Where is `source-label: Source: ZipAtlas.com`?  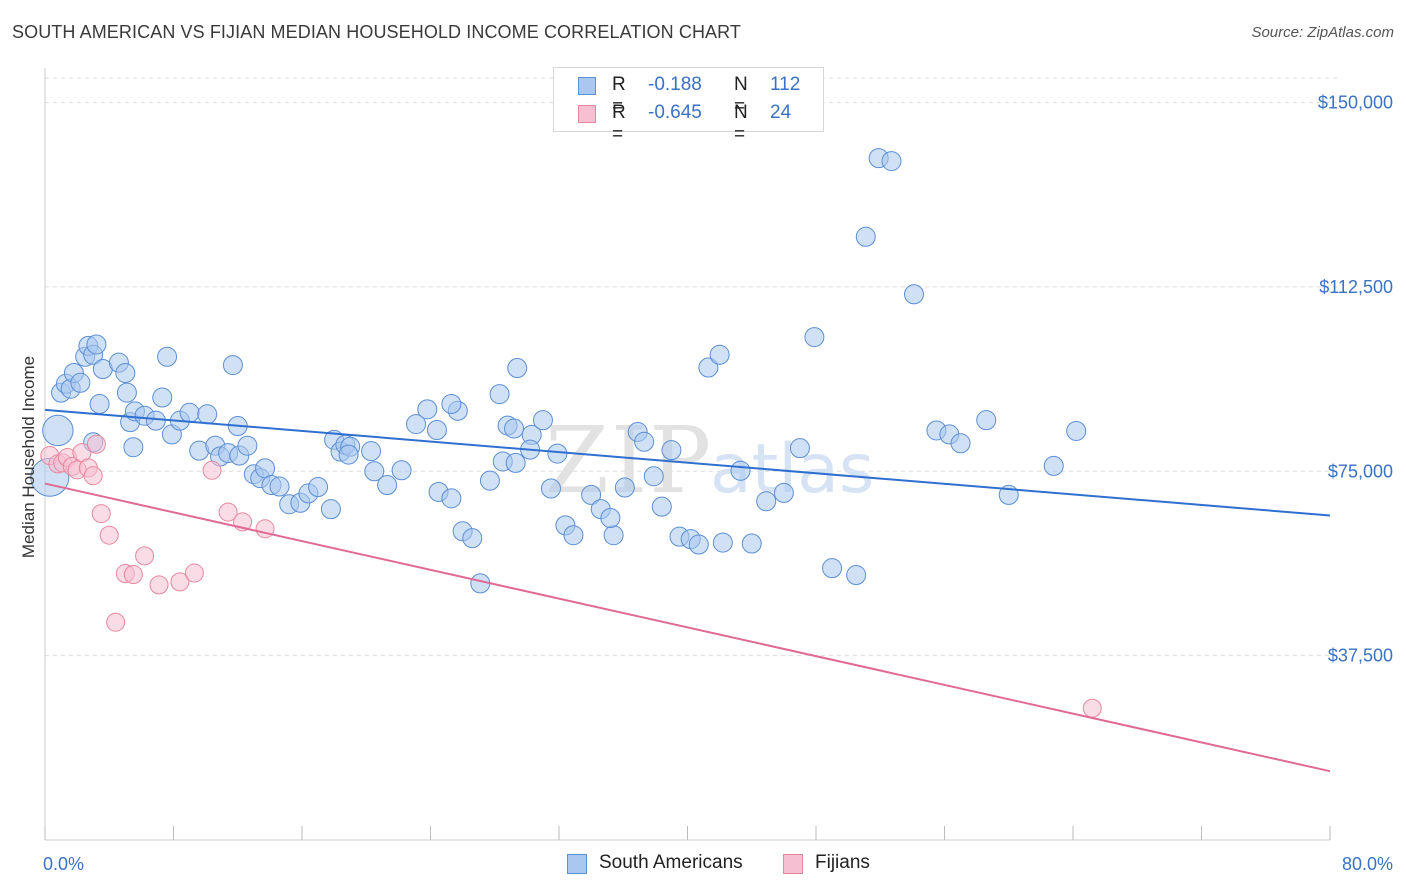
source-label: Source: ZipAtlas.com is located at coordinates (1322, 32).